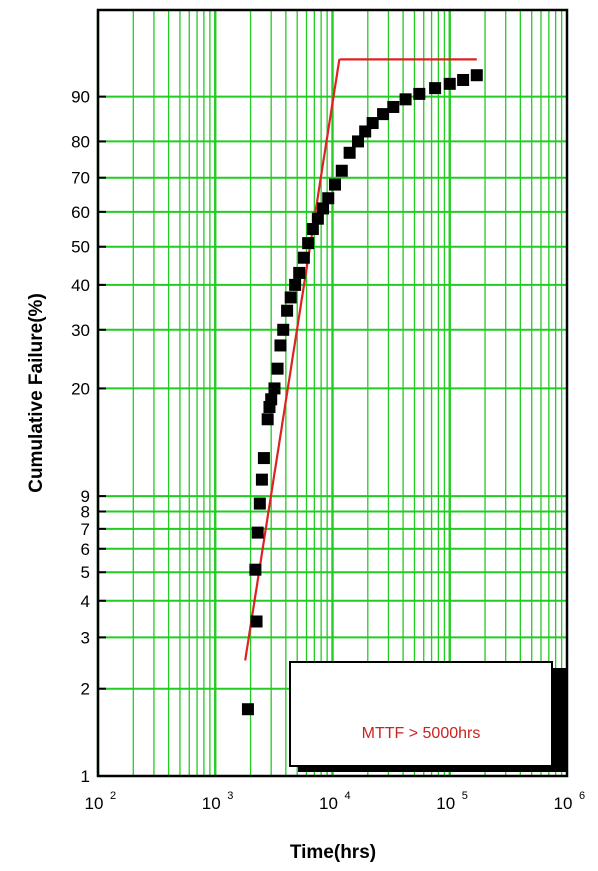 Image resolution: width=598 pixels, height=871 pixels. Describe the element at coordinates (582, 796) in the screenshot. I see `x-tick-exponent: 6` at that location.